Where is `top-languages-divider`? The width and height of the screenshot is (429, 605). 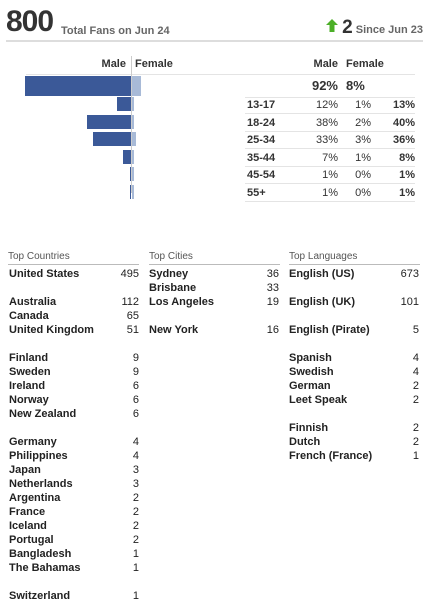 top-languages-divider is located at coordinates (354, 264).